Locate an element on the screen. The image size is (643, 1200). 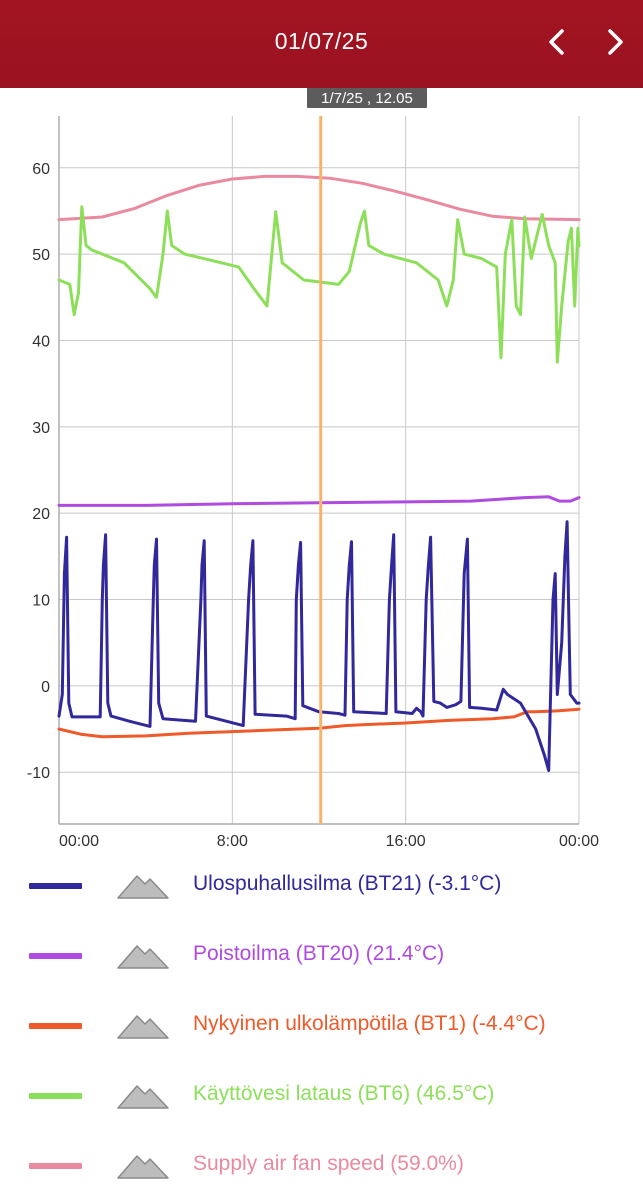
y-tick-label: 20 is located at coordinates (41, 514).